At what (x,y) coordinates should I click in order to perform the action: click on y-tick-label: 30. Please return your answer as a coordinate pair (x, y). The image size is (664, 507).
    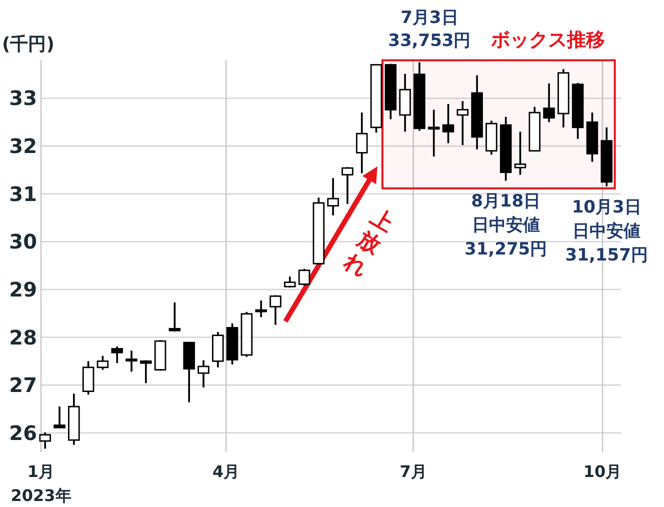
    Looking at the image, I should click on (23, 242).